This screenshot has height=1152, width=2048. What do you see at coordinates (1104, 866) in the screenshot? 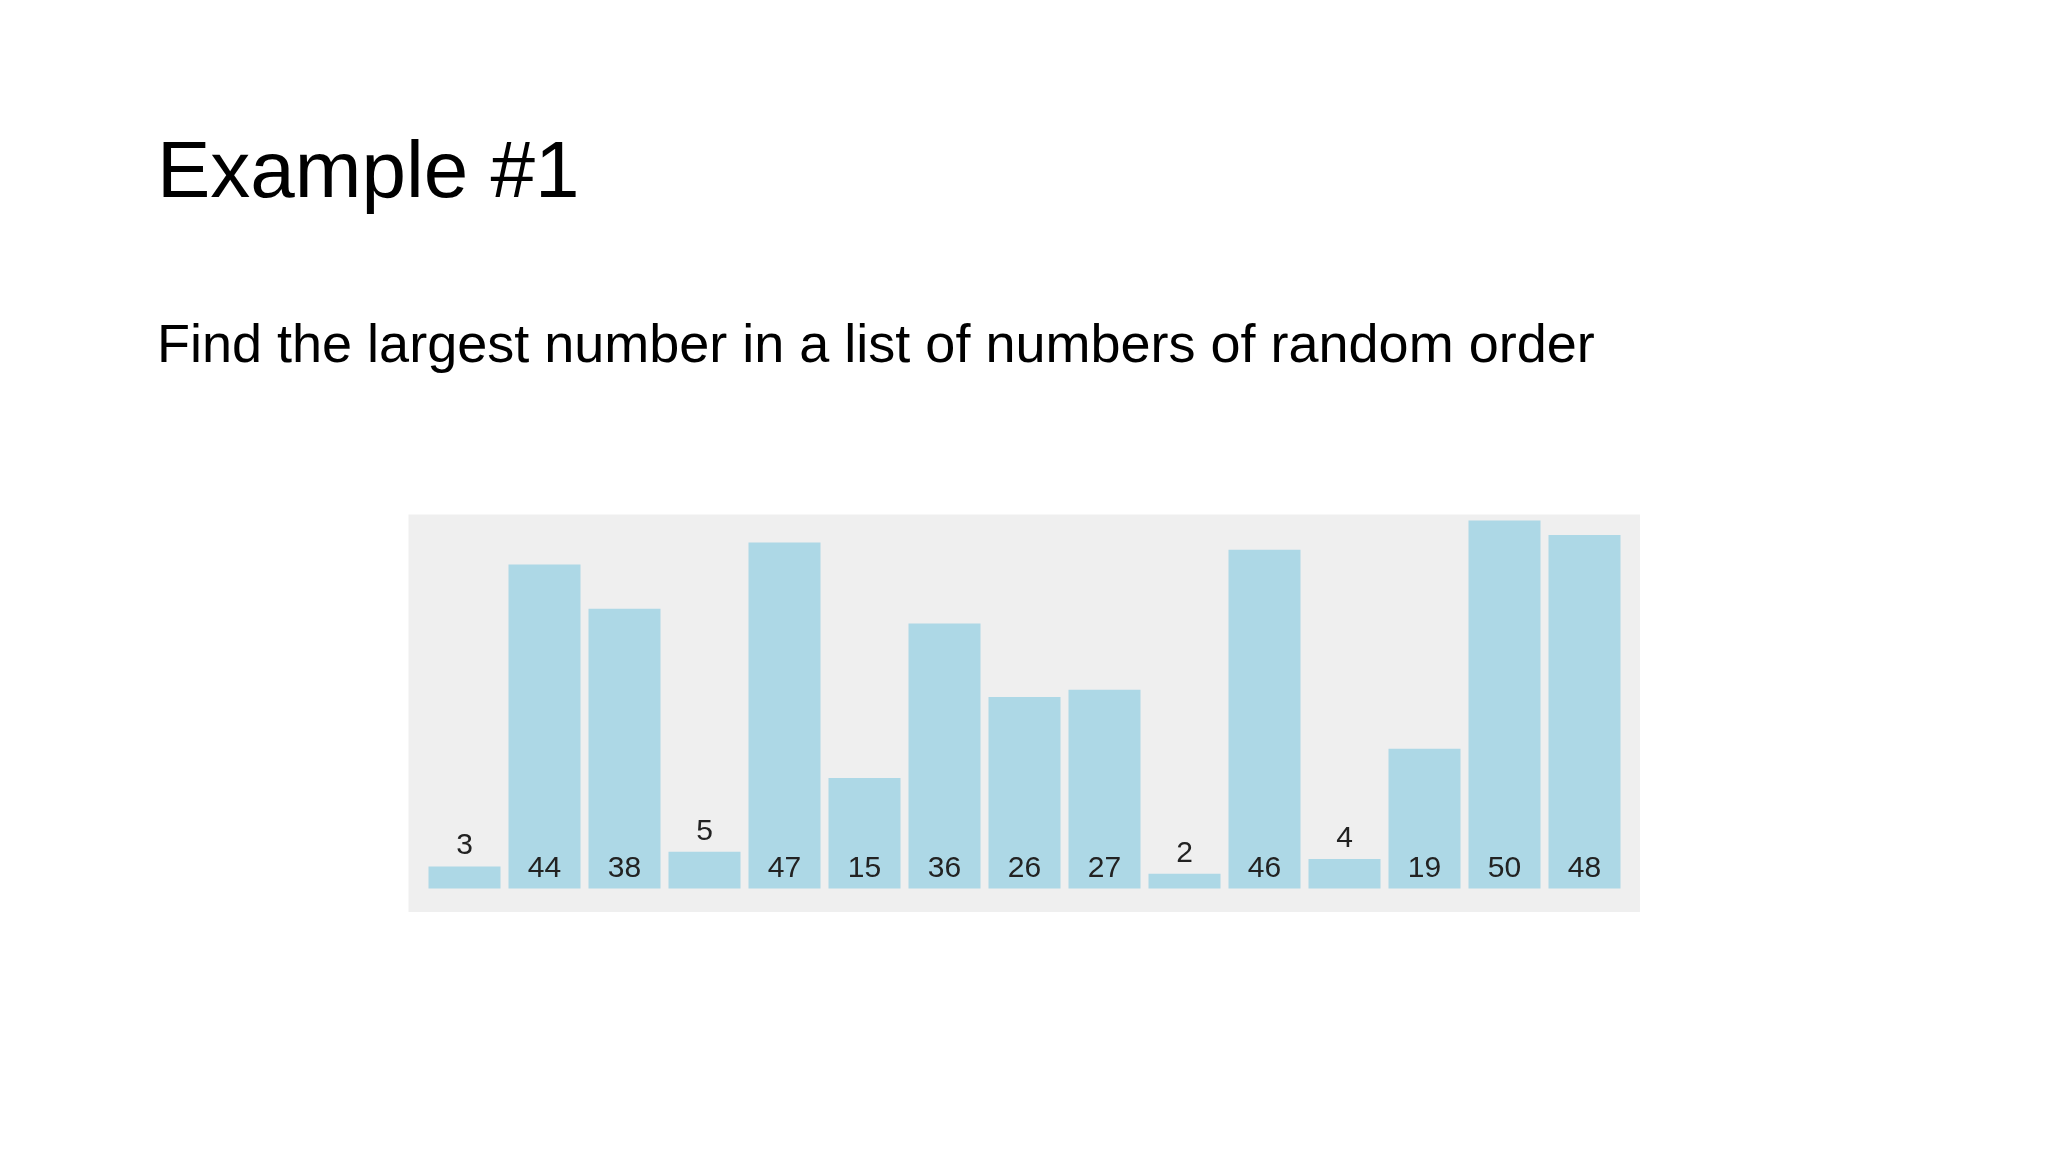
I see `data-label: 27` at bounding box center [1104, 866].